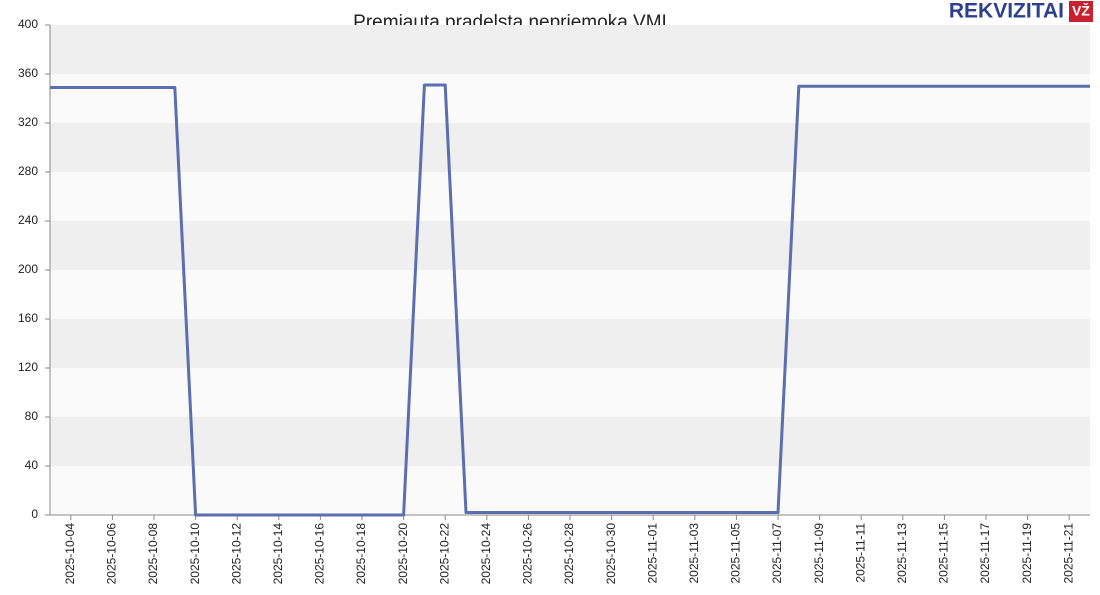 The image size is (1100, 595). Describe the element at coordinates (902, 553) in the screenshot. I see `x-tick-label: 2025-11-13` at that location.